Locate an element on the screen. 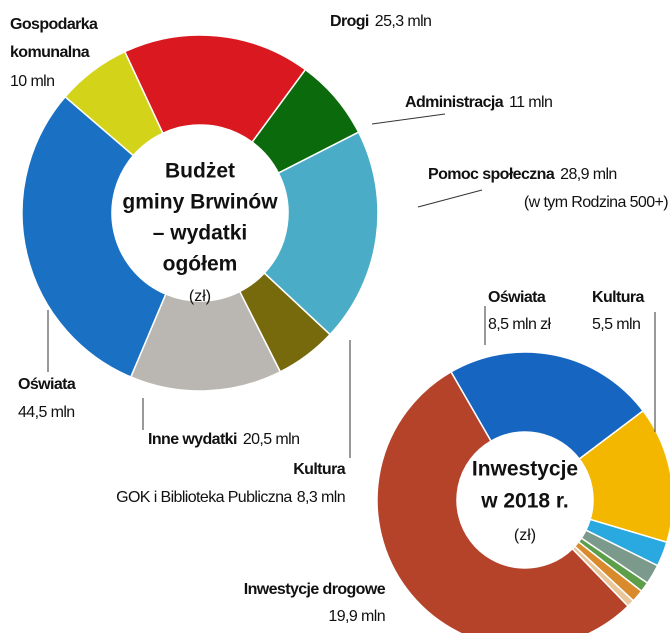  label: Administracja 11 mln is located at coordinates (478, 102).